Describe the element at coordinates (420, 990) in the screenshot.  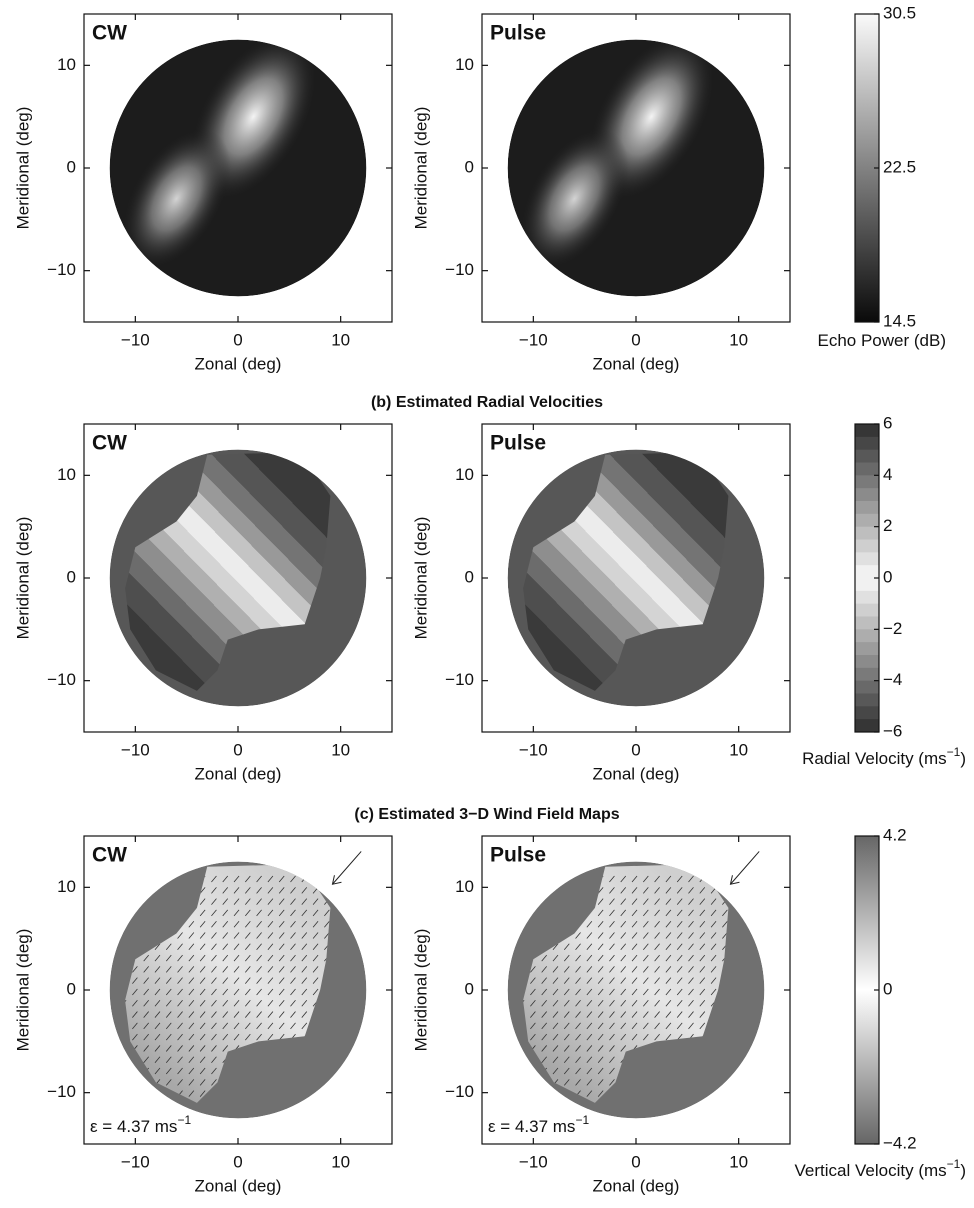
I see `y-axis-label: Meridional (deg)` at that location.